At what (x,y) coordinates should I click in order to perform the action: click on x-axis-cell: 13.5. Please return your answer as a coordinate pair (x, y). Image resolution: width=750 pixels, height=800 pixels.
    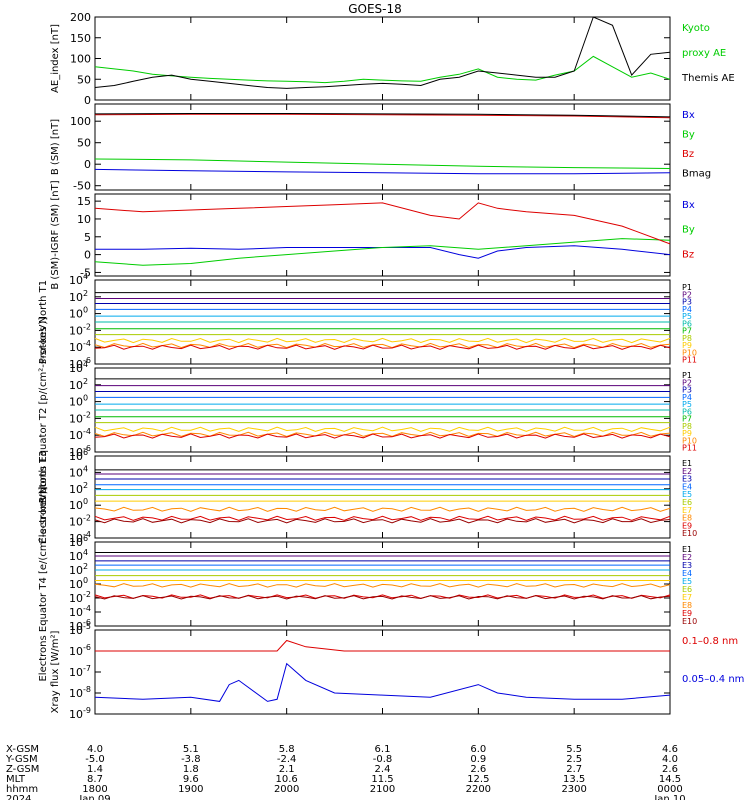
    Looking at the image, I should click on (574, 779).